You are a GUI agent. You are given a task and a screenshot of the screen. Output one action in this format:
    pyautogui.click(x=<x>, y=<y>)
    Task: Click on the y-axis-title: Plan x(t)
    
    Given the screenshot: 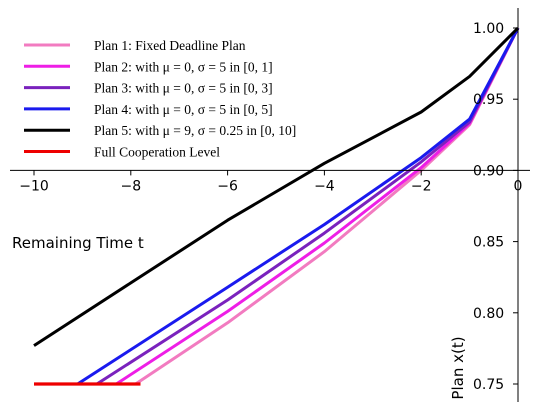 What is the action you would take?
    pyautogui.click(x=458, y=367)
    